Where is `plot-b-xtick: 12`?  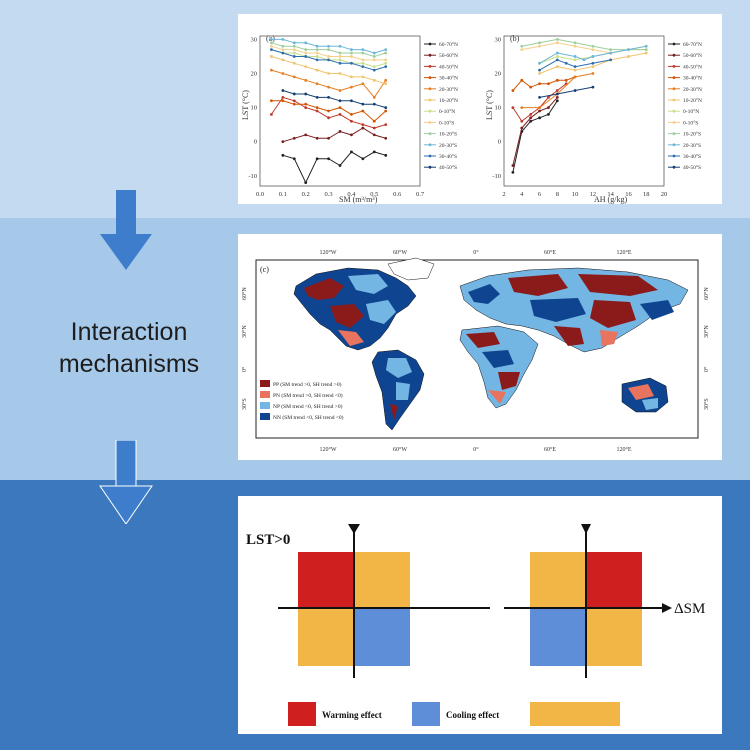 plot-b-xtick: 12 is located at coordinates (593, 194).